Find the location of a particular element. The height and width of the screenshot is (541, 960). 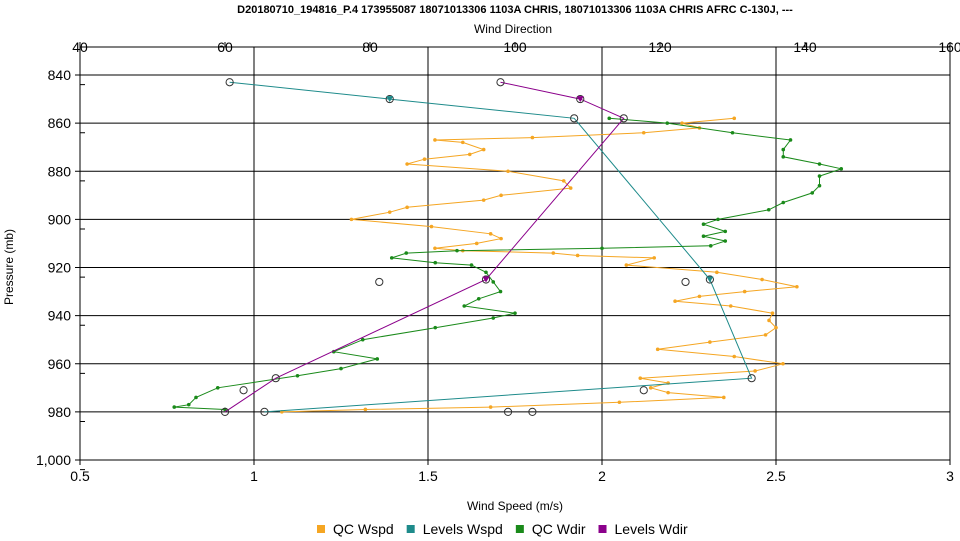

x-tick-label: 2.5 is located at coordinates (776, 476).